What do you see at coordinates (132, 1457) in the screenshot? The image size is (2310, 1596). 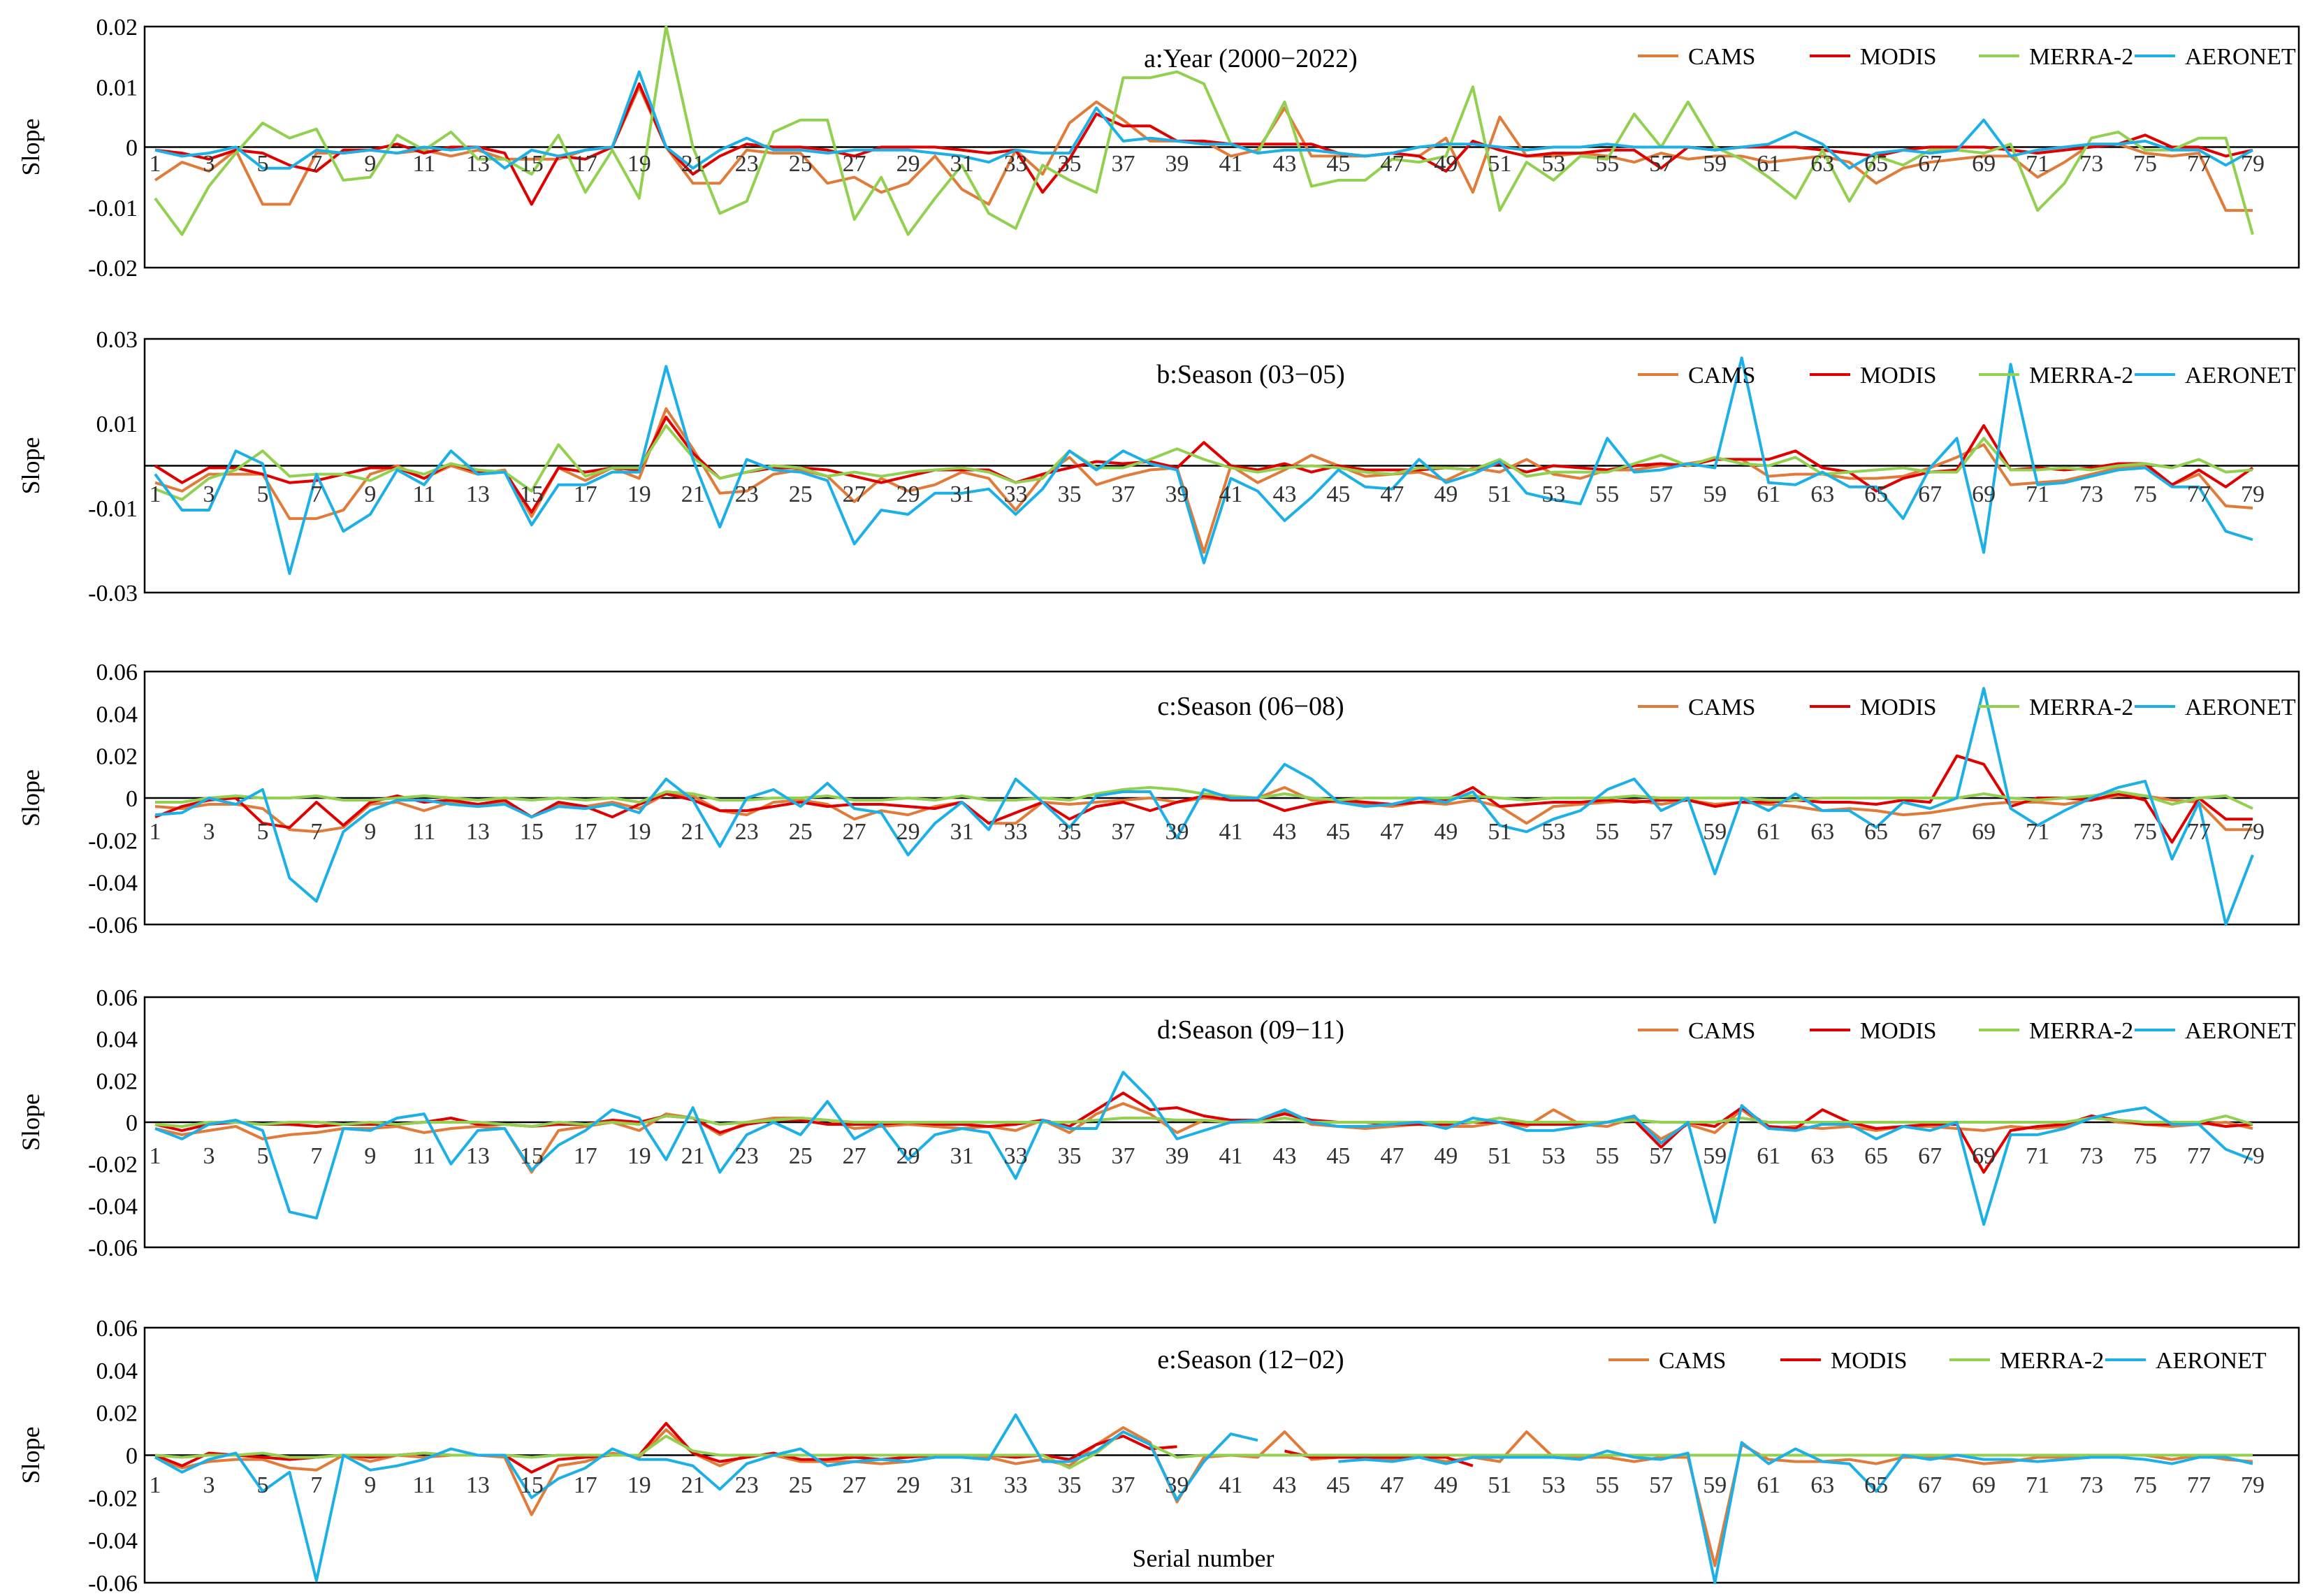 I see `y-tick-label: 0` at bounding box center [132, 1457].